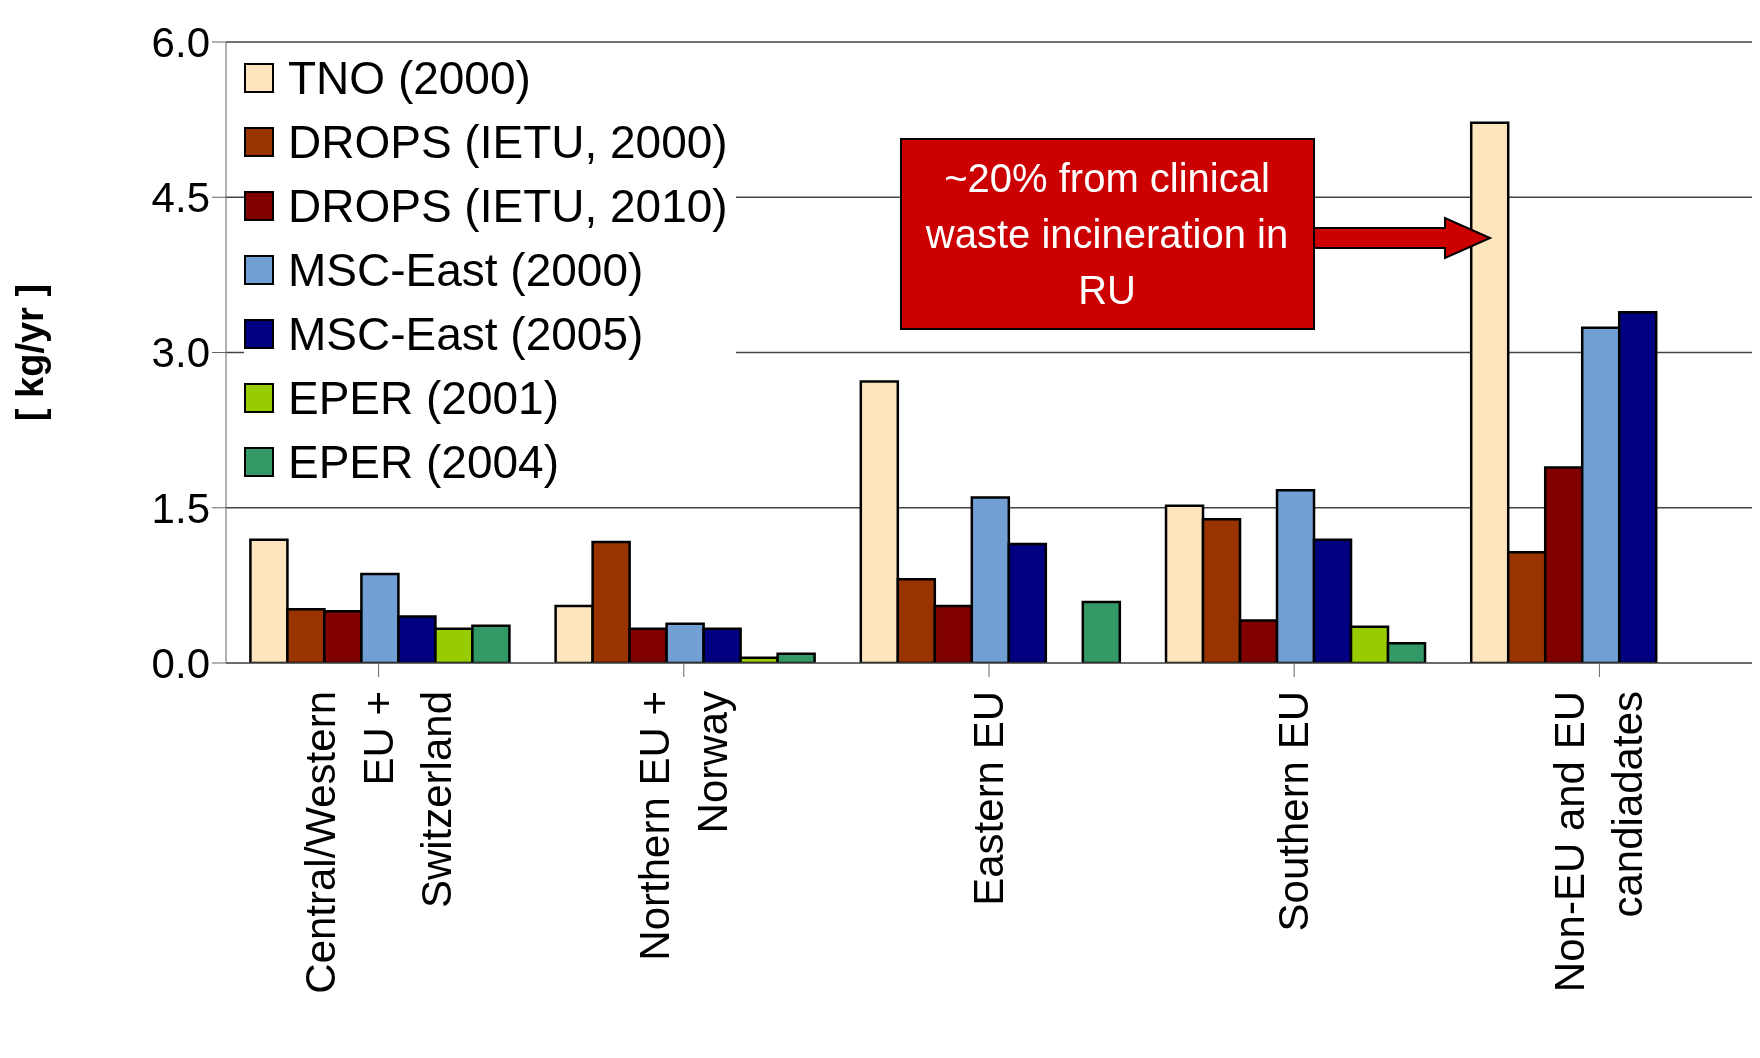 This screenshot has height=1058, width=1760. I want to click on annotation: ~20% from clinical waste incineration in RU, so click(1107, 234).